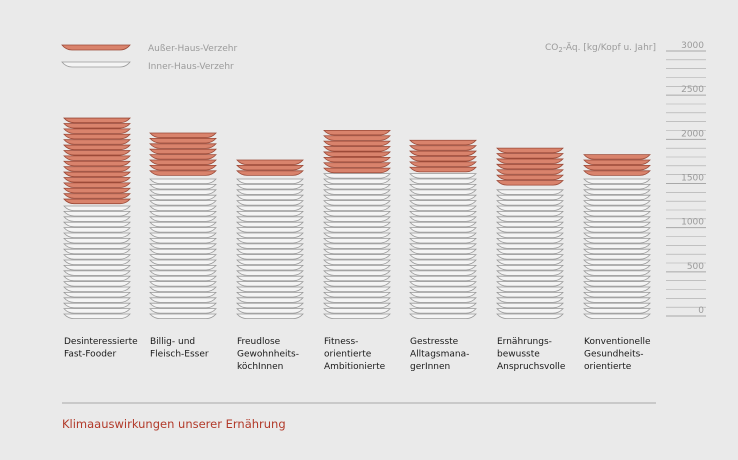 This screenshot has width=738, height=460. What do you see at coordinates (692, 134) in the screenshot?
I see `y-tick-label: 2000` at bounding box center [692, 134].